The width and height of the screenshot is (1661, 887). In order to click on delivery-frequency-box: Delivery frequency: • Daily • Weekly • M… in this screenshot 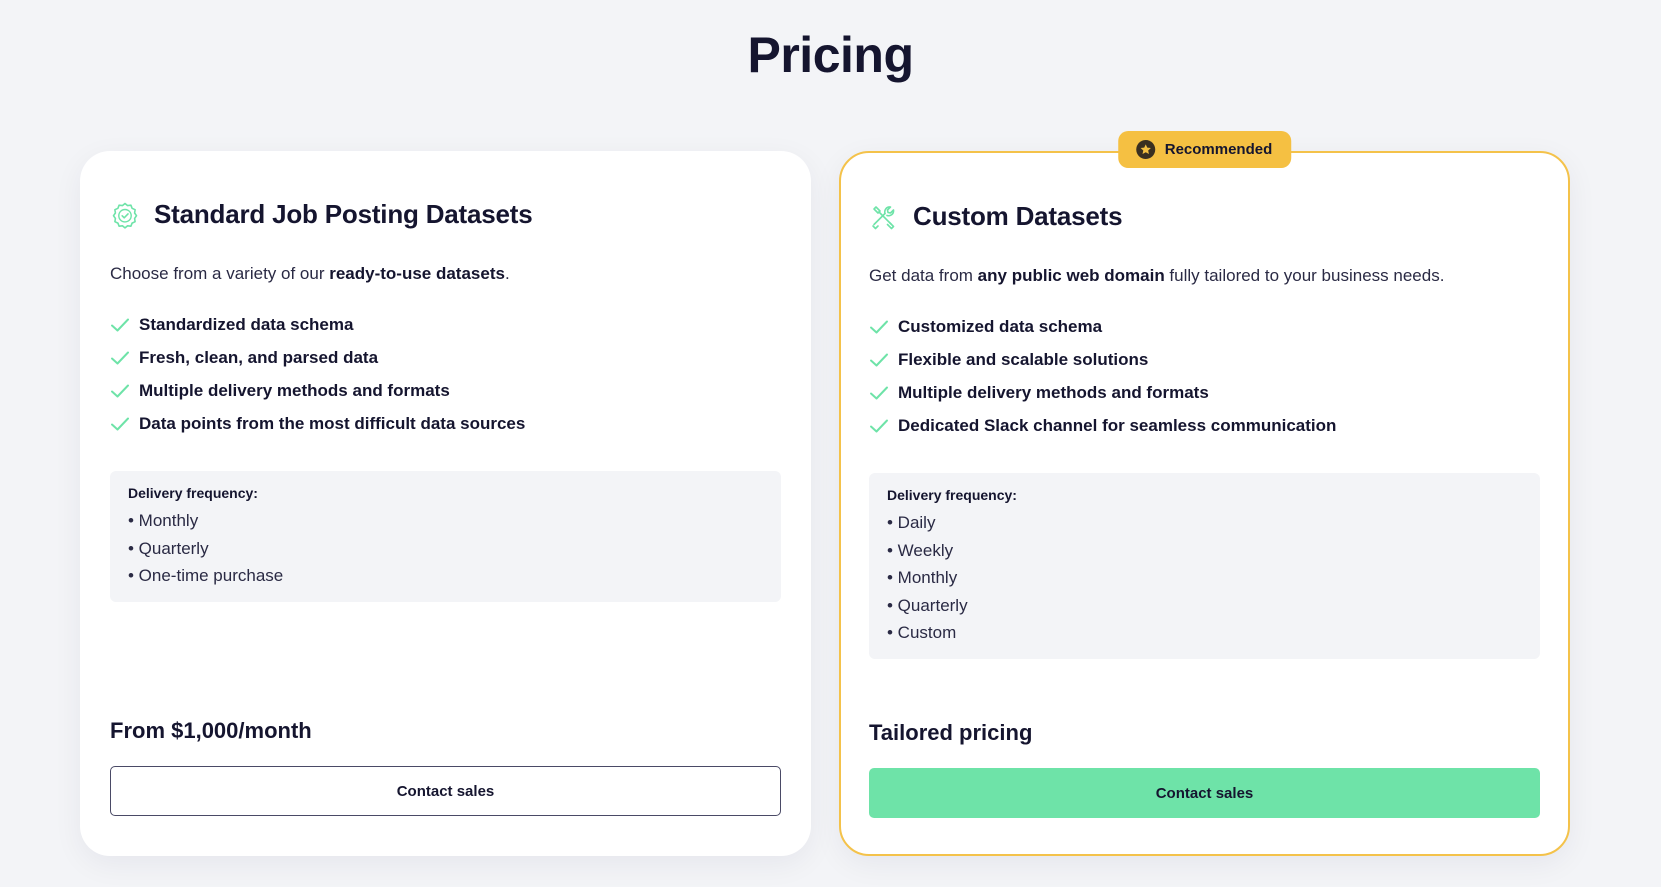, I will do `click(1204, 566)`.